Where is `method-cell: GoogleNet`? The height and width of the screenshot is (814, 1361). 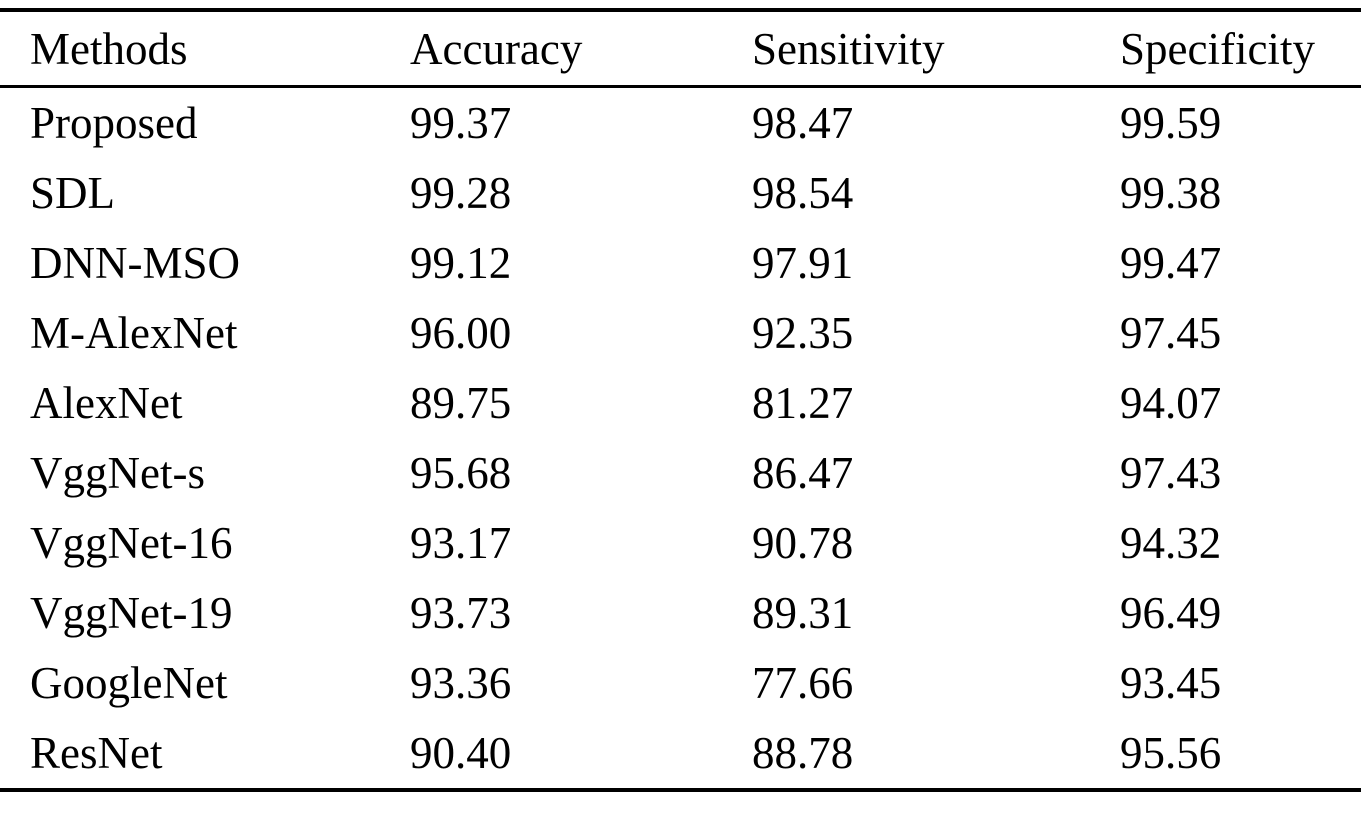
method-cell: GoogleNet is located at coordinates (129, 683).